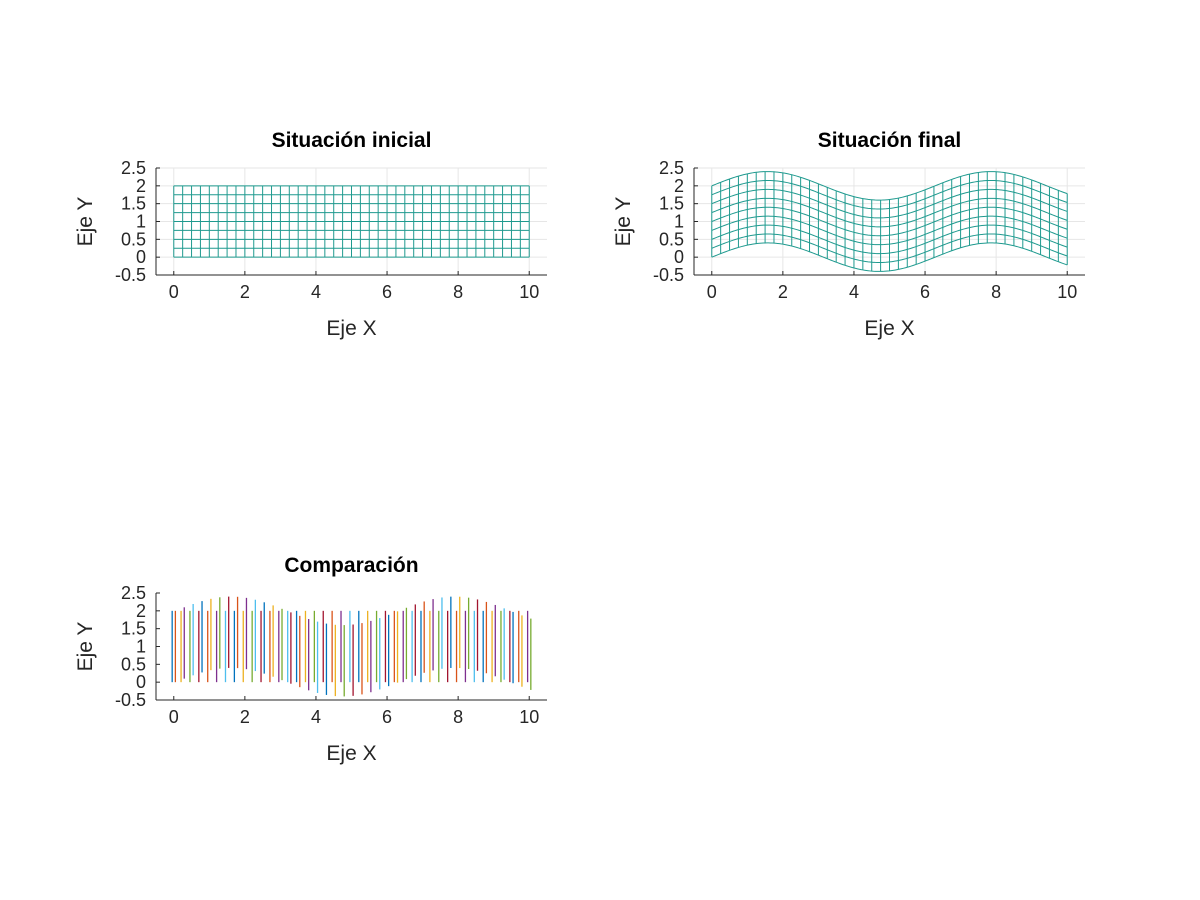 The image size is (1200, 900). Describe the element at coordinates (351, 646) in the screenshot. I see `comparison-lines` at that location.